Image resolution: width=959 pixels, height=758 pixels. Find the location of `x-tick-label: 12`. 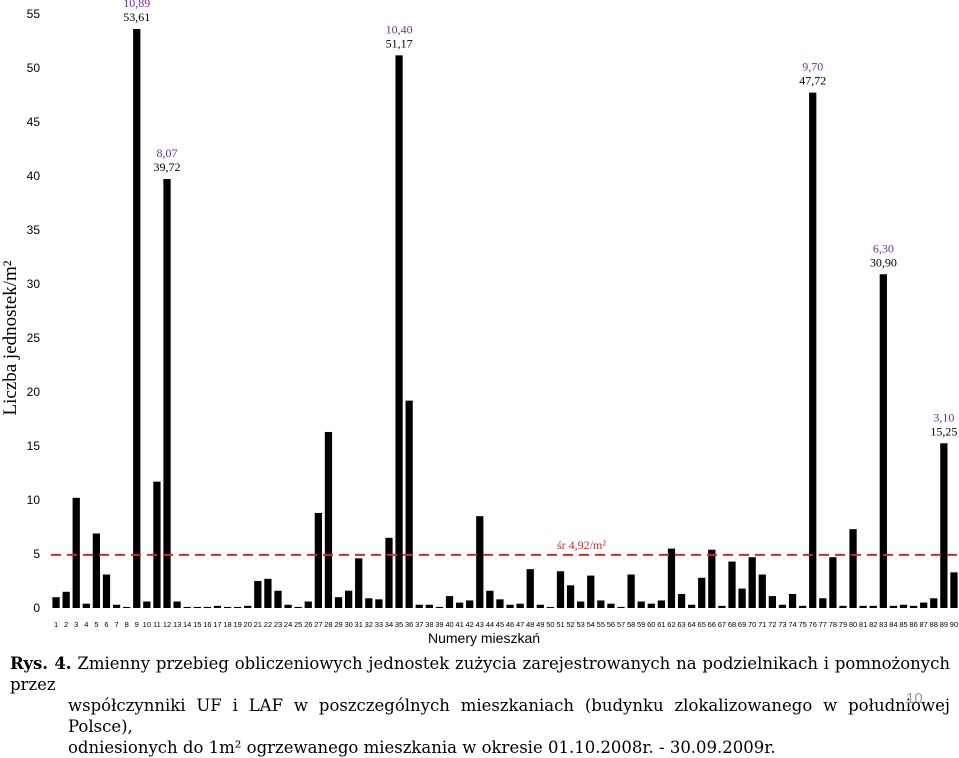

x-tick-label: 12 is located at coordinates (167, 624).